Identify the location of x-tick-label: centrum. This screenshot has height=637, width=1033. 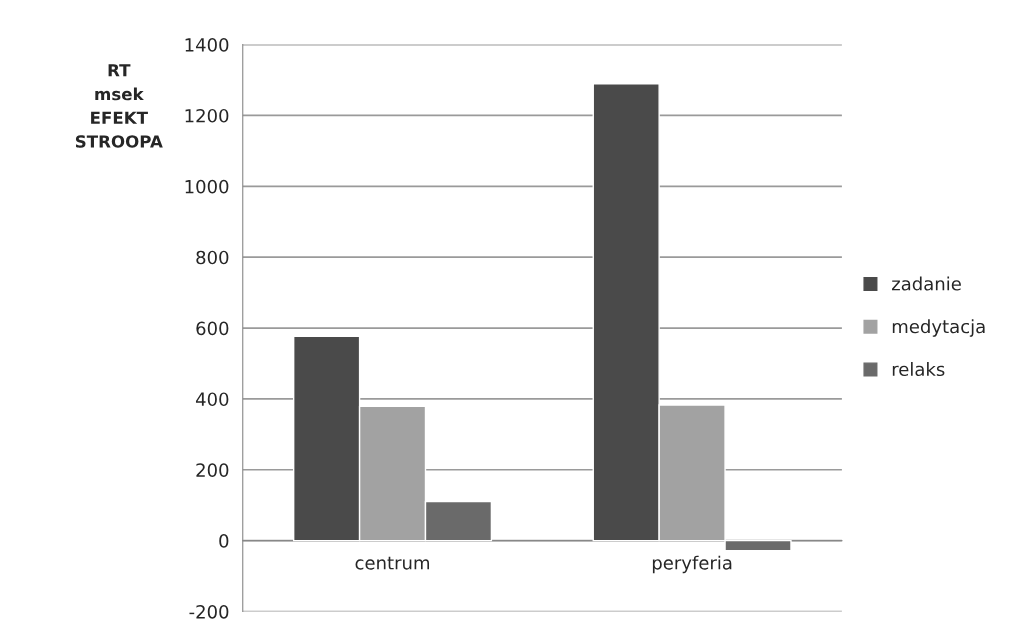
(392, 563).